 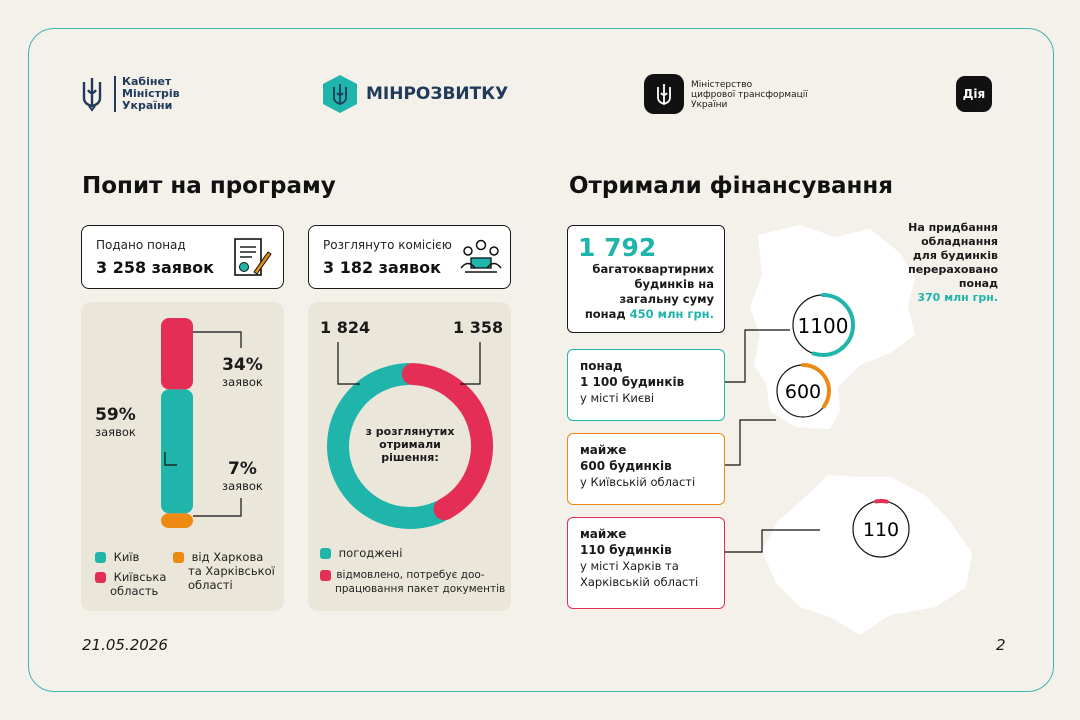 I want to click on legend-oblast: Київська область, so click(x=130, y=584).